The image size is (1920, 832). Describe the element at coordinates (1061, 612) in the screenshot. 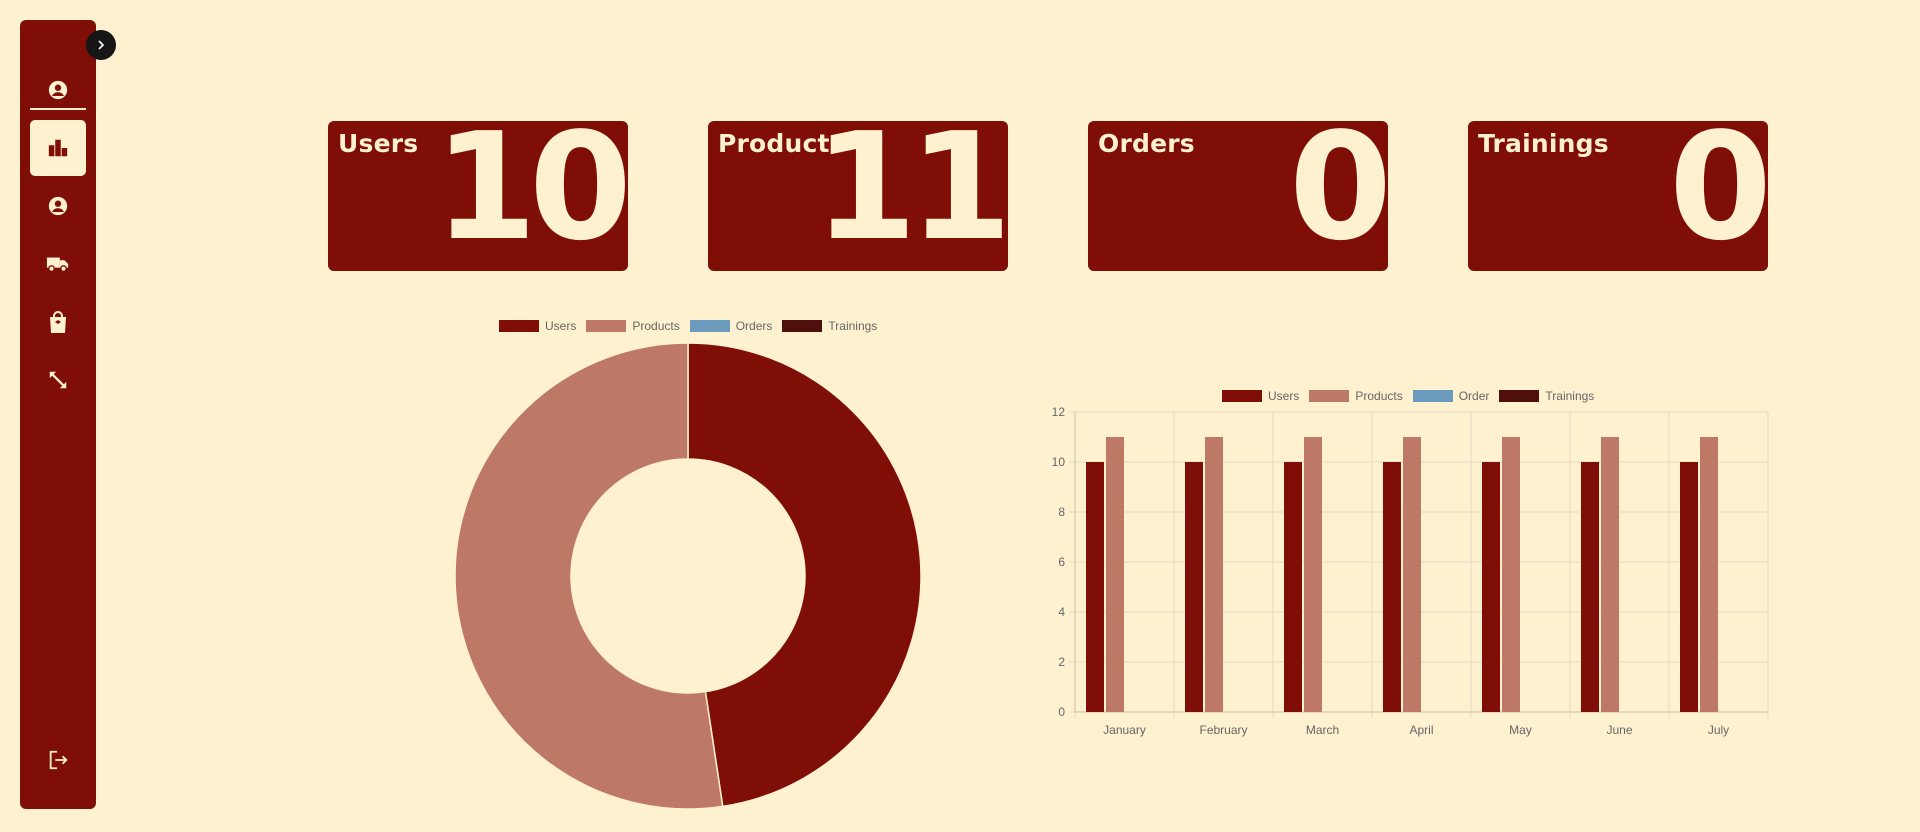

I see `y-tick-label: 4` at that location.